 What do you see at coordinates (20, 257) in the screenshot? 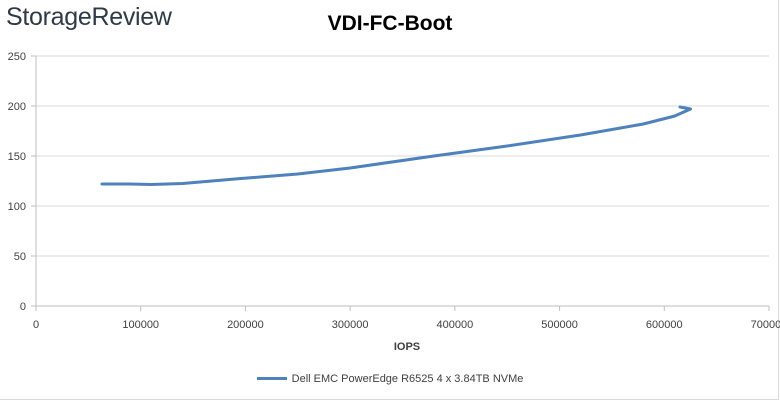
I see `y-tick-label: 50` at bounding box center [20, 257].